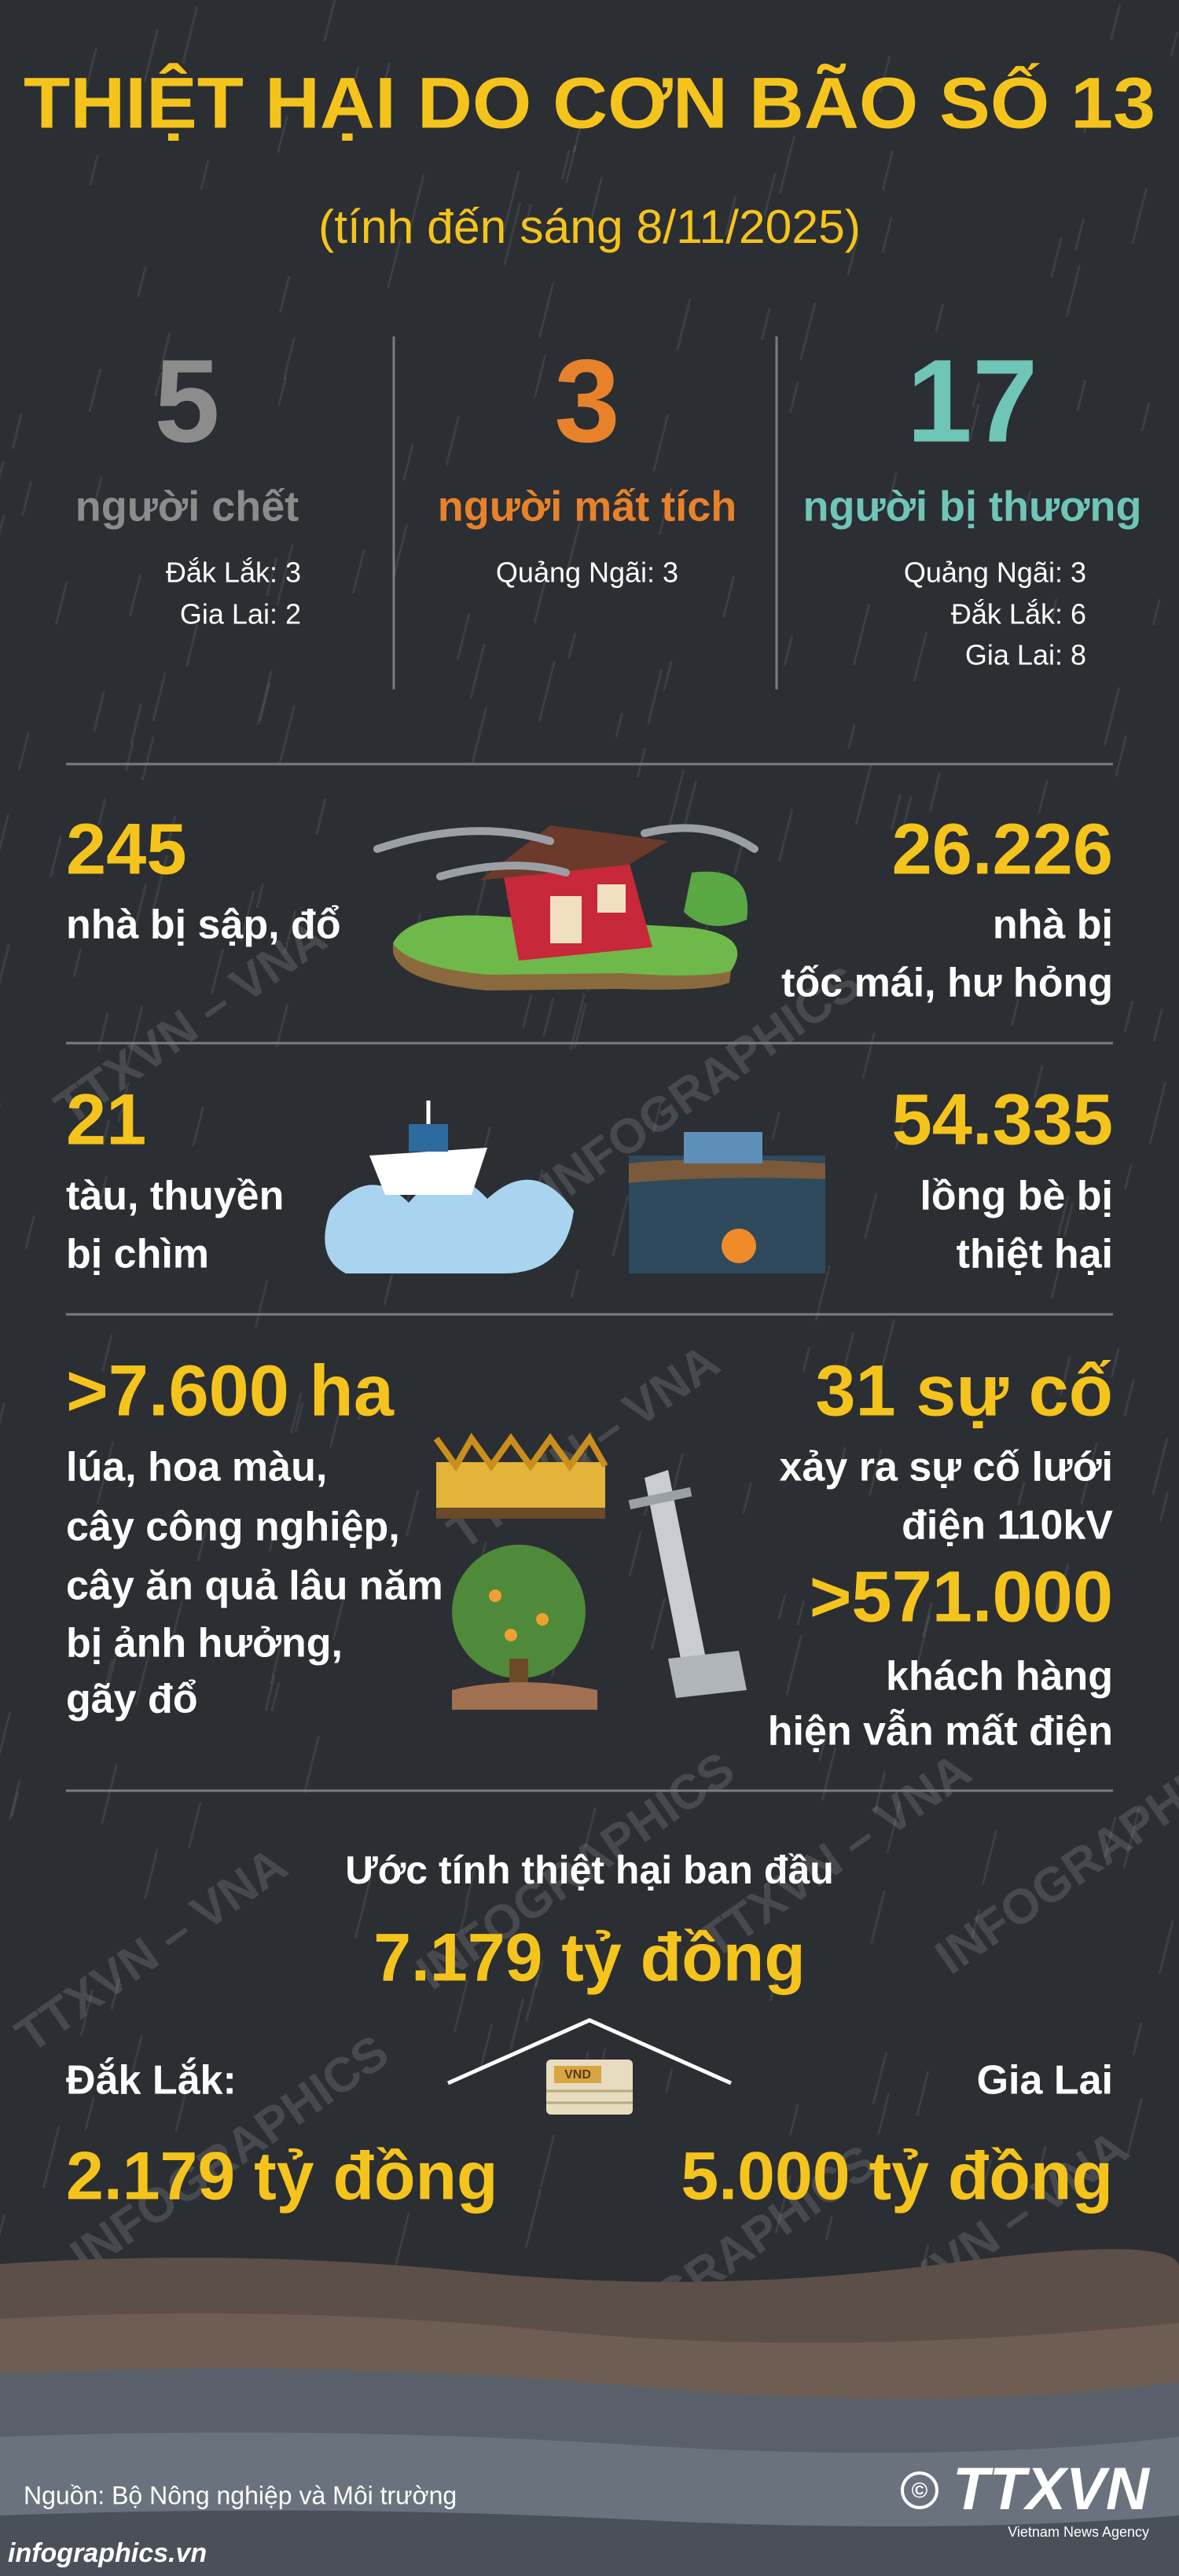 The height and width of the screenshot is (2576, 1179). Describe the element at coordinates (1000, 1677) in the screenshot. I see `stat-text: khách hàng` at that location.